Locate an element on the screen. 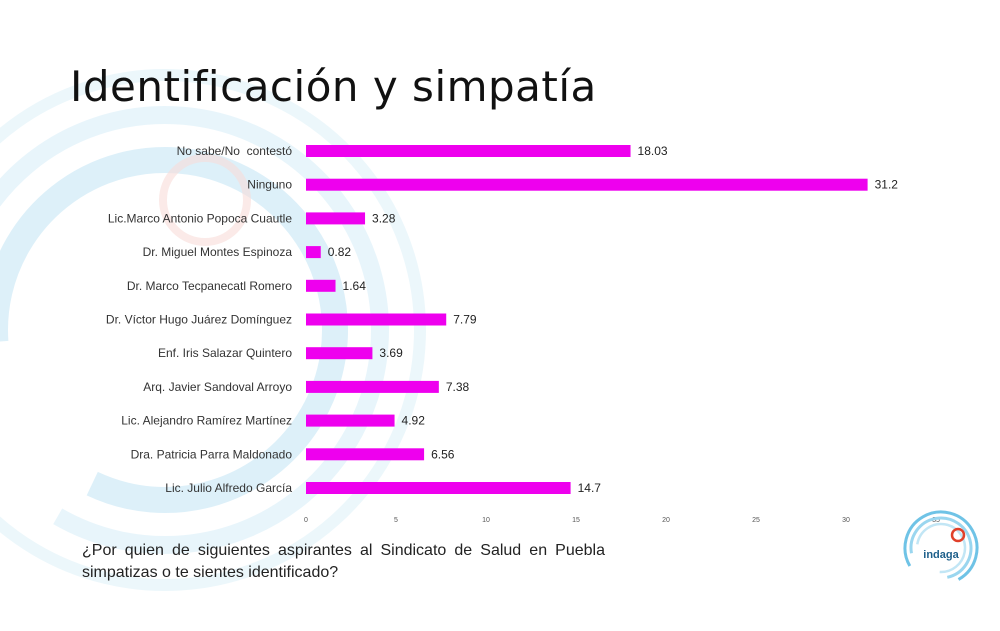 This screenshot has height=631, width=1000. x-tick-label: 35 is located at coordinates (936, 520).